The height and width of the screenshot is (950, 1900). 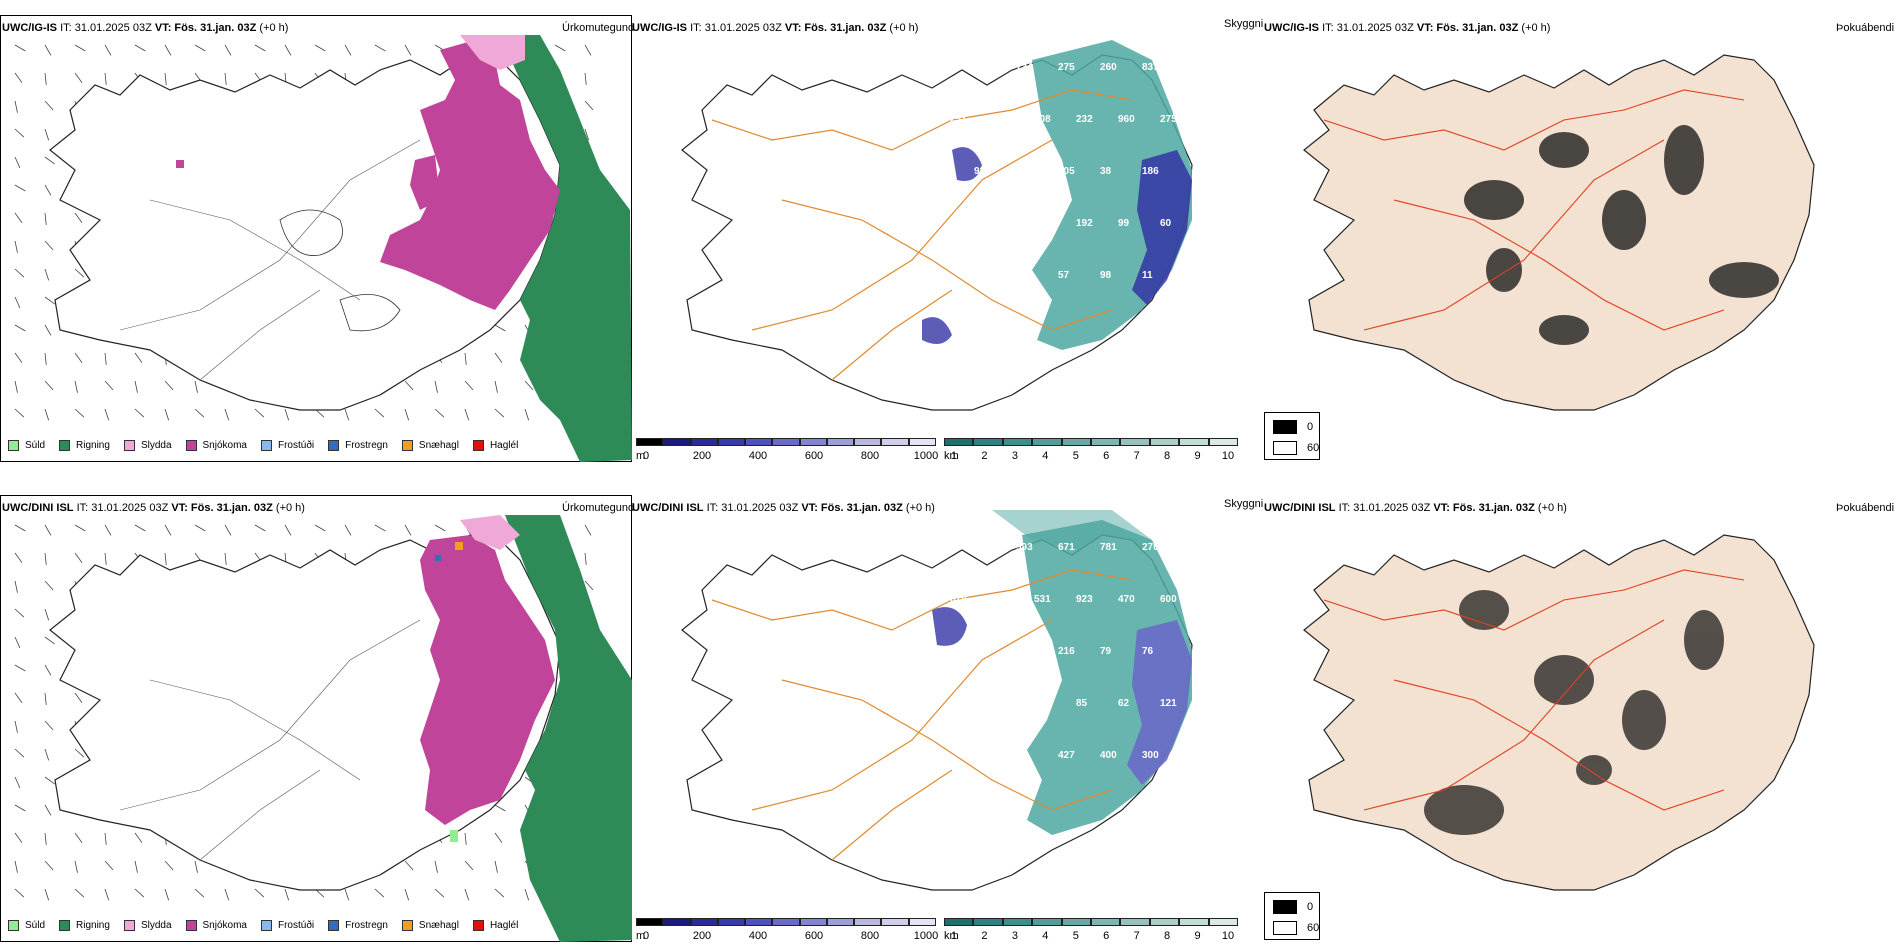 I want to click on visibility-value-label: 108, so click(x=1024, y=171).